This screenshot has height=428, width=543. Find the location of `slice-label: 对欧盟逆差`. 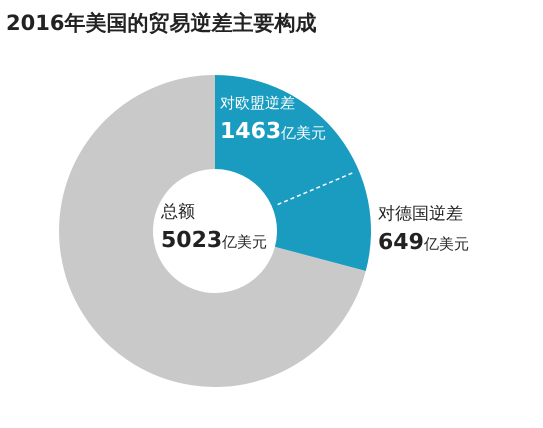

slice-label: 对欧盟逆差 is located at coordinates (257, 103).